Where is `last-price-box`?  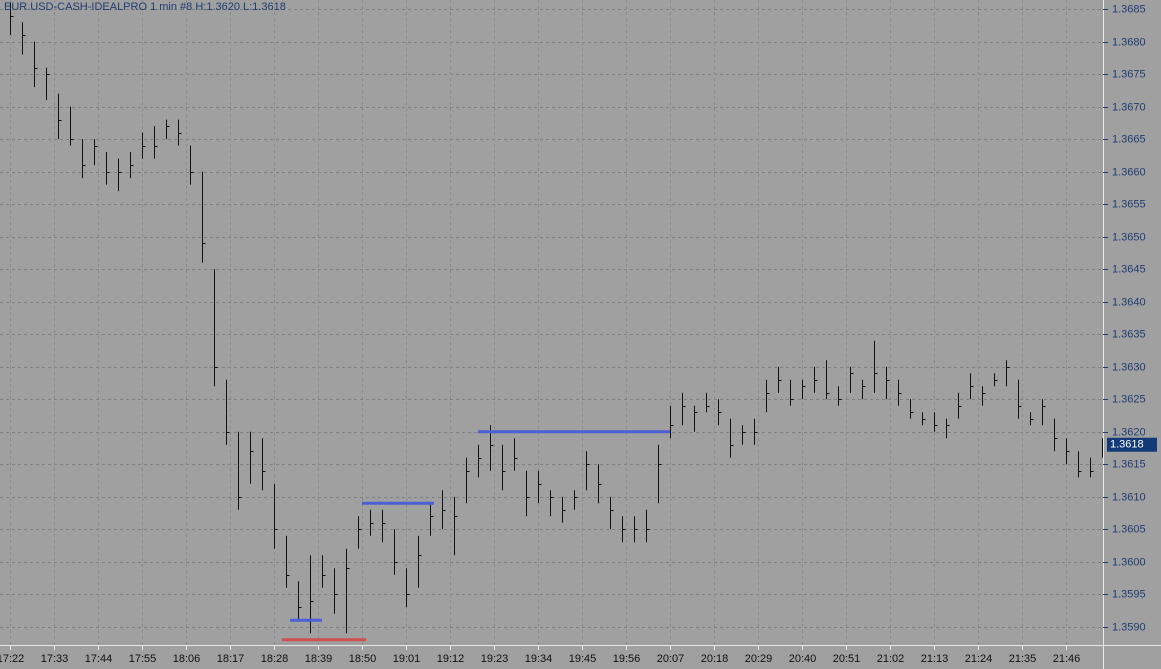
last-price-box is located at coordinates (1132, 444).